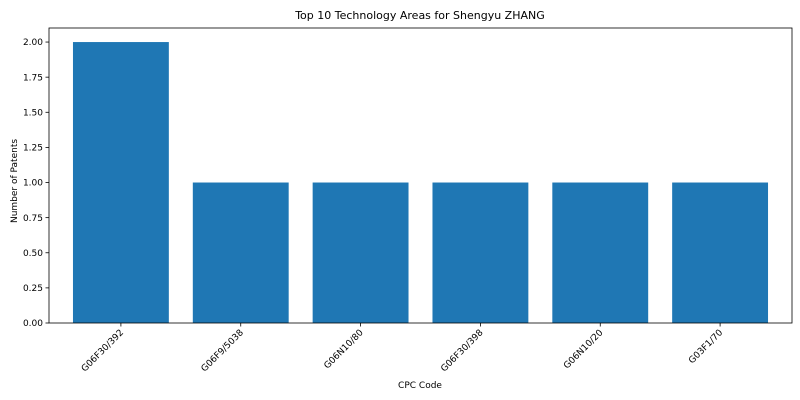  I want to click on y-tick-label: 1.25, so click(33, 149).